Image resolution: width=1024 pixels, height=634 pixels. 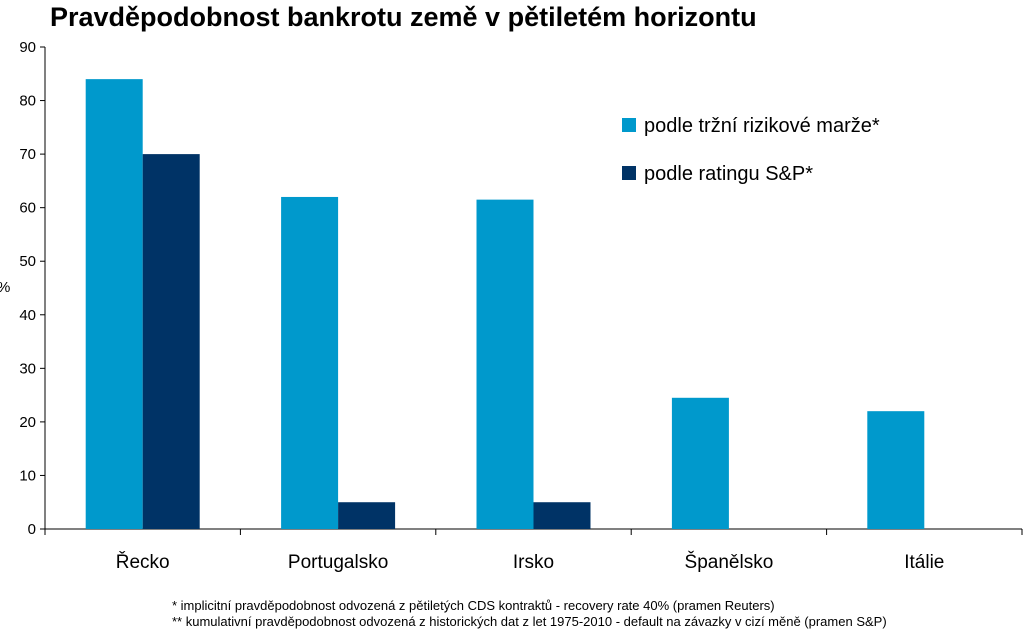 I want to click on y-tick-label: 60, so click(x=27, y=208).